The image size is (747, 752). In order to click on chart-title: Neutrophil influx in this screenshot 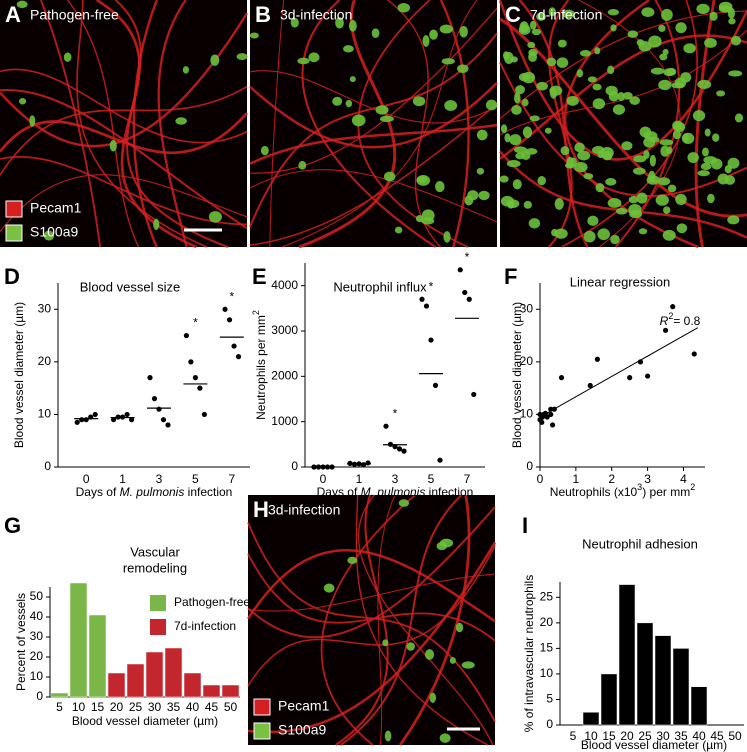, I will do `click(380, 286)`.